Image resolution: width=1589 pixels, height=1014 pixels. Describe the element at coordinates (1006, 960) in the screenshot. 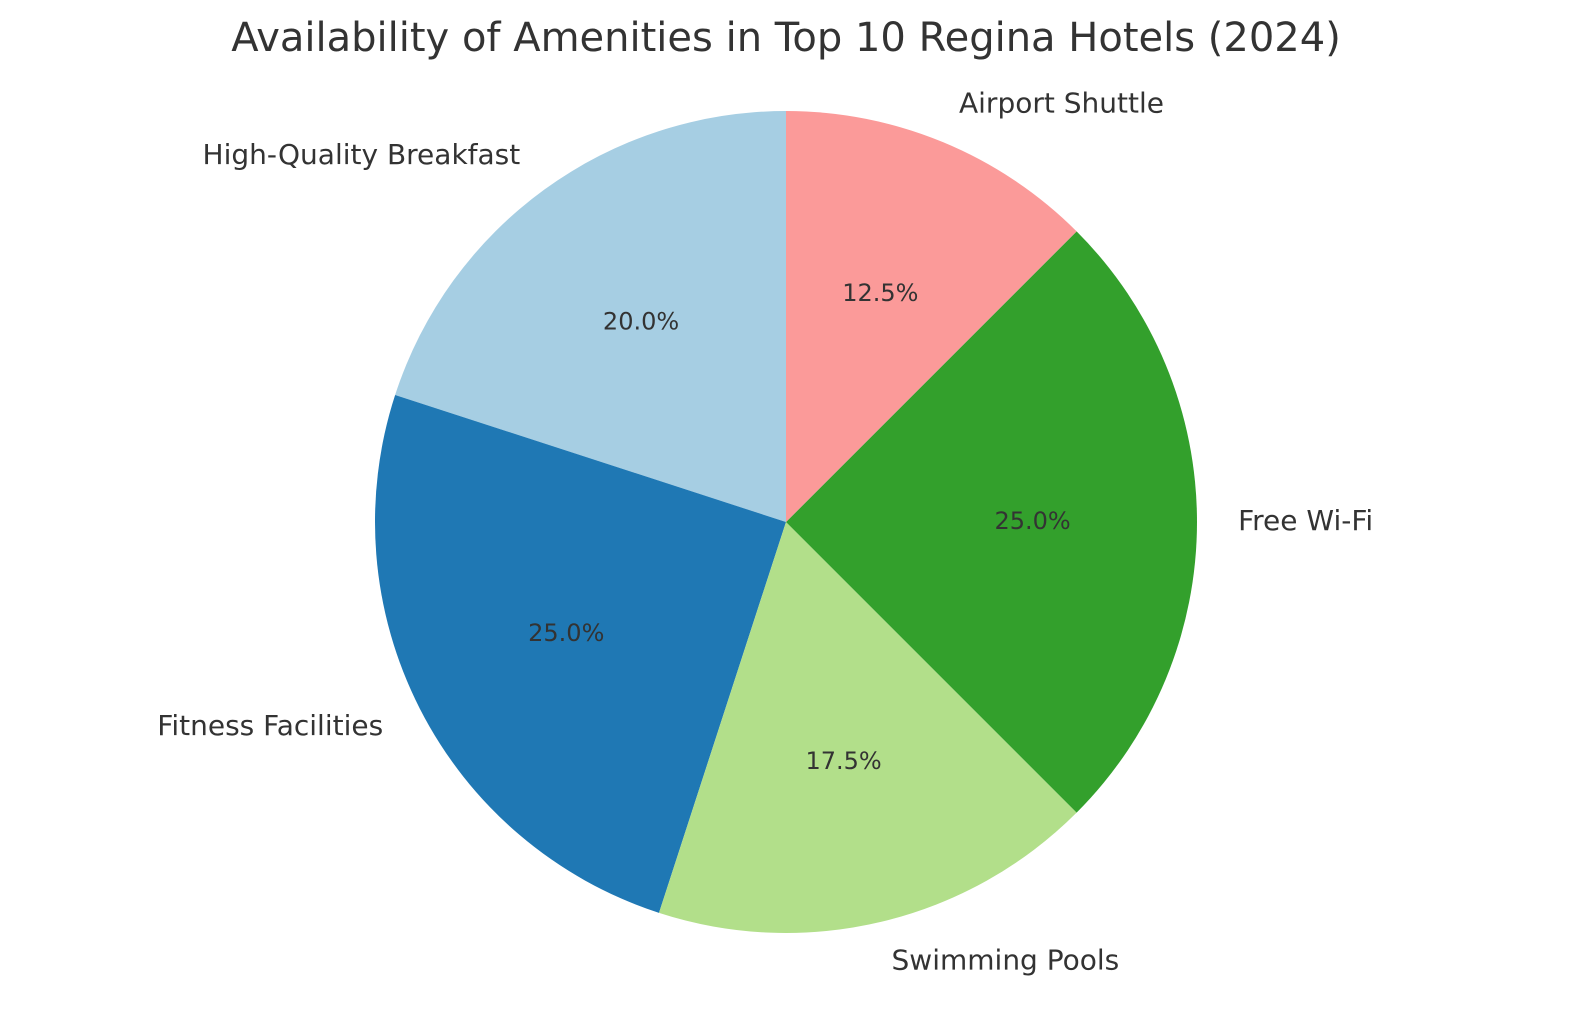

I see `slice-label: Swimming Pools` at that location.